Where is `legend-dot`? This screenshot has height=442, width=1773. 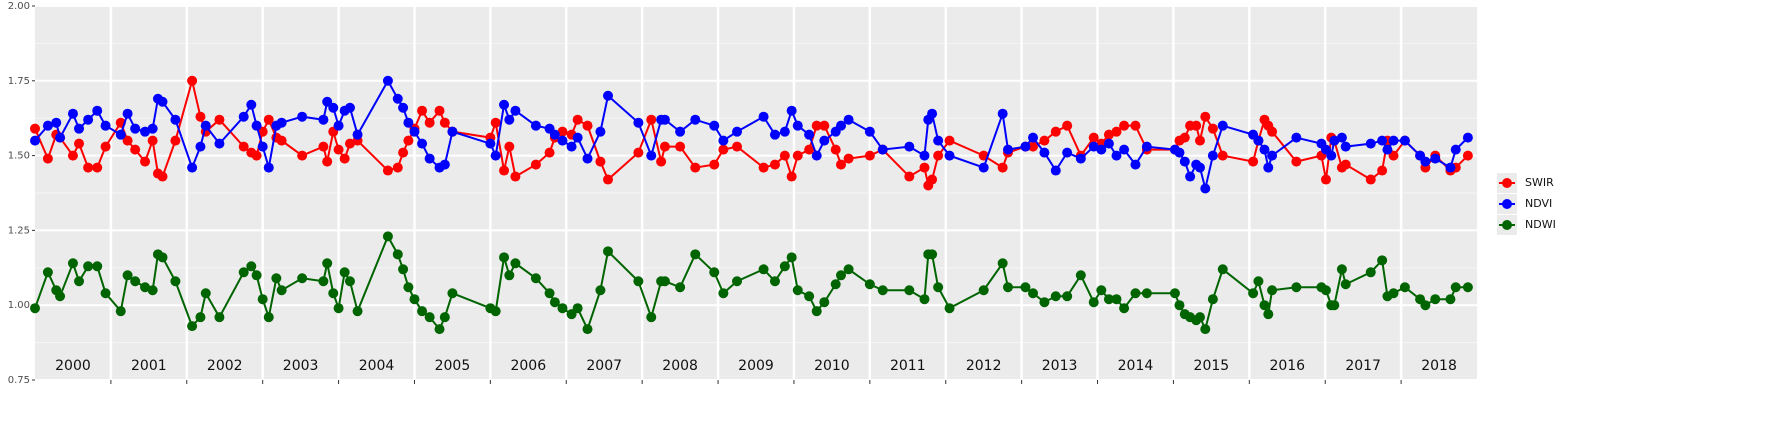 legend-dot is located at coordinates (1507, 183).